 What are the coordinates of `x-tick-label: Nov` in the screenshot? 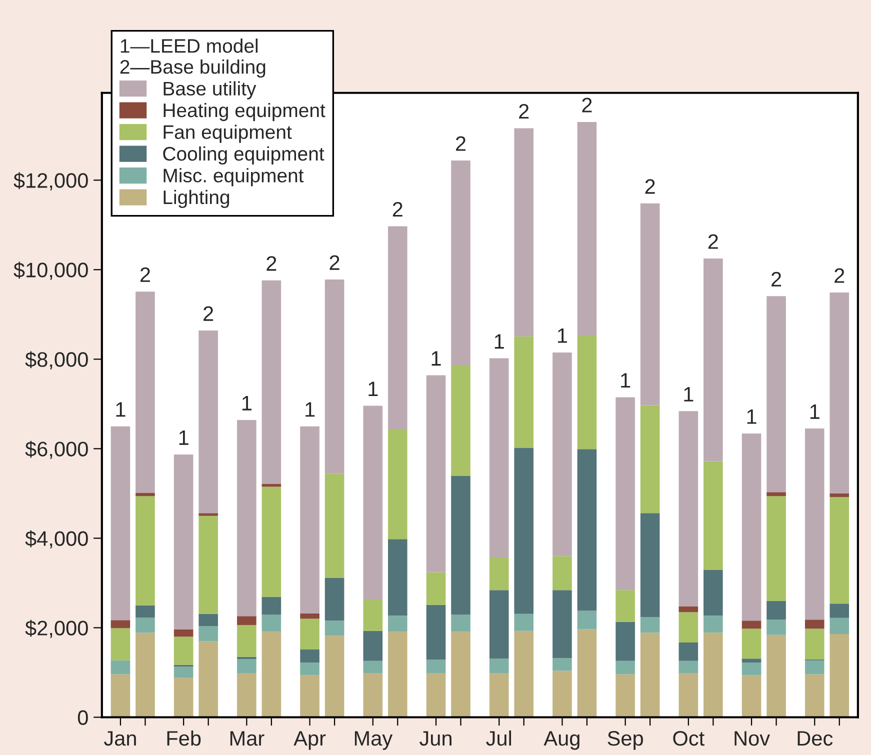 It's located at (752, 738).